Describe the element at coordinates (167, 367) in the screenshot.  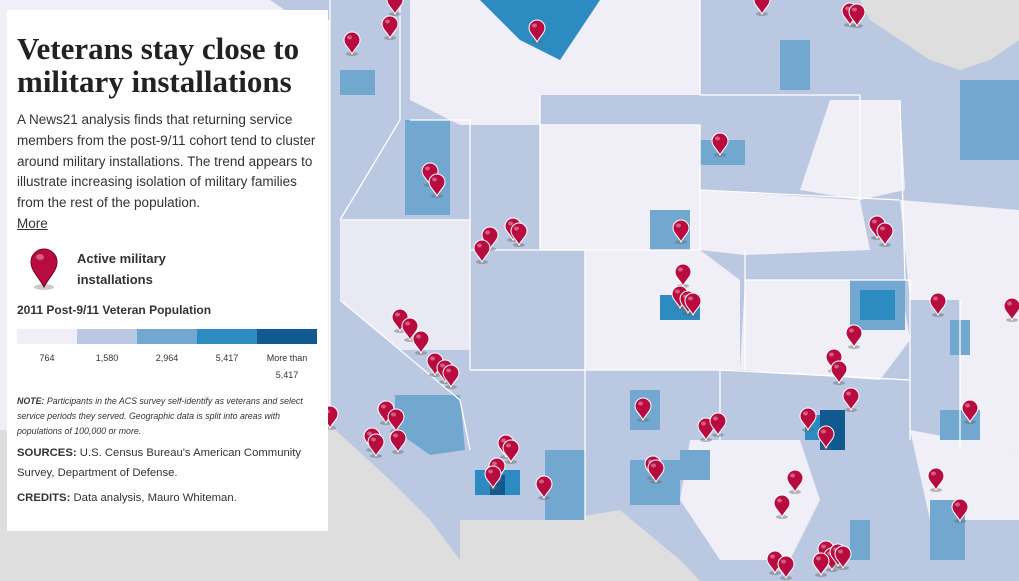
I see `scale-labels: 764 1,580 2,964 5,417 More than 5,417` at that location.